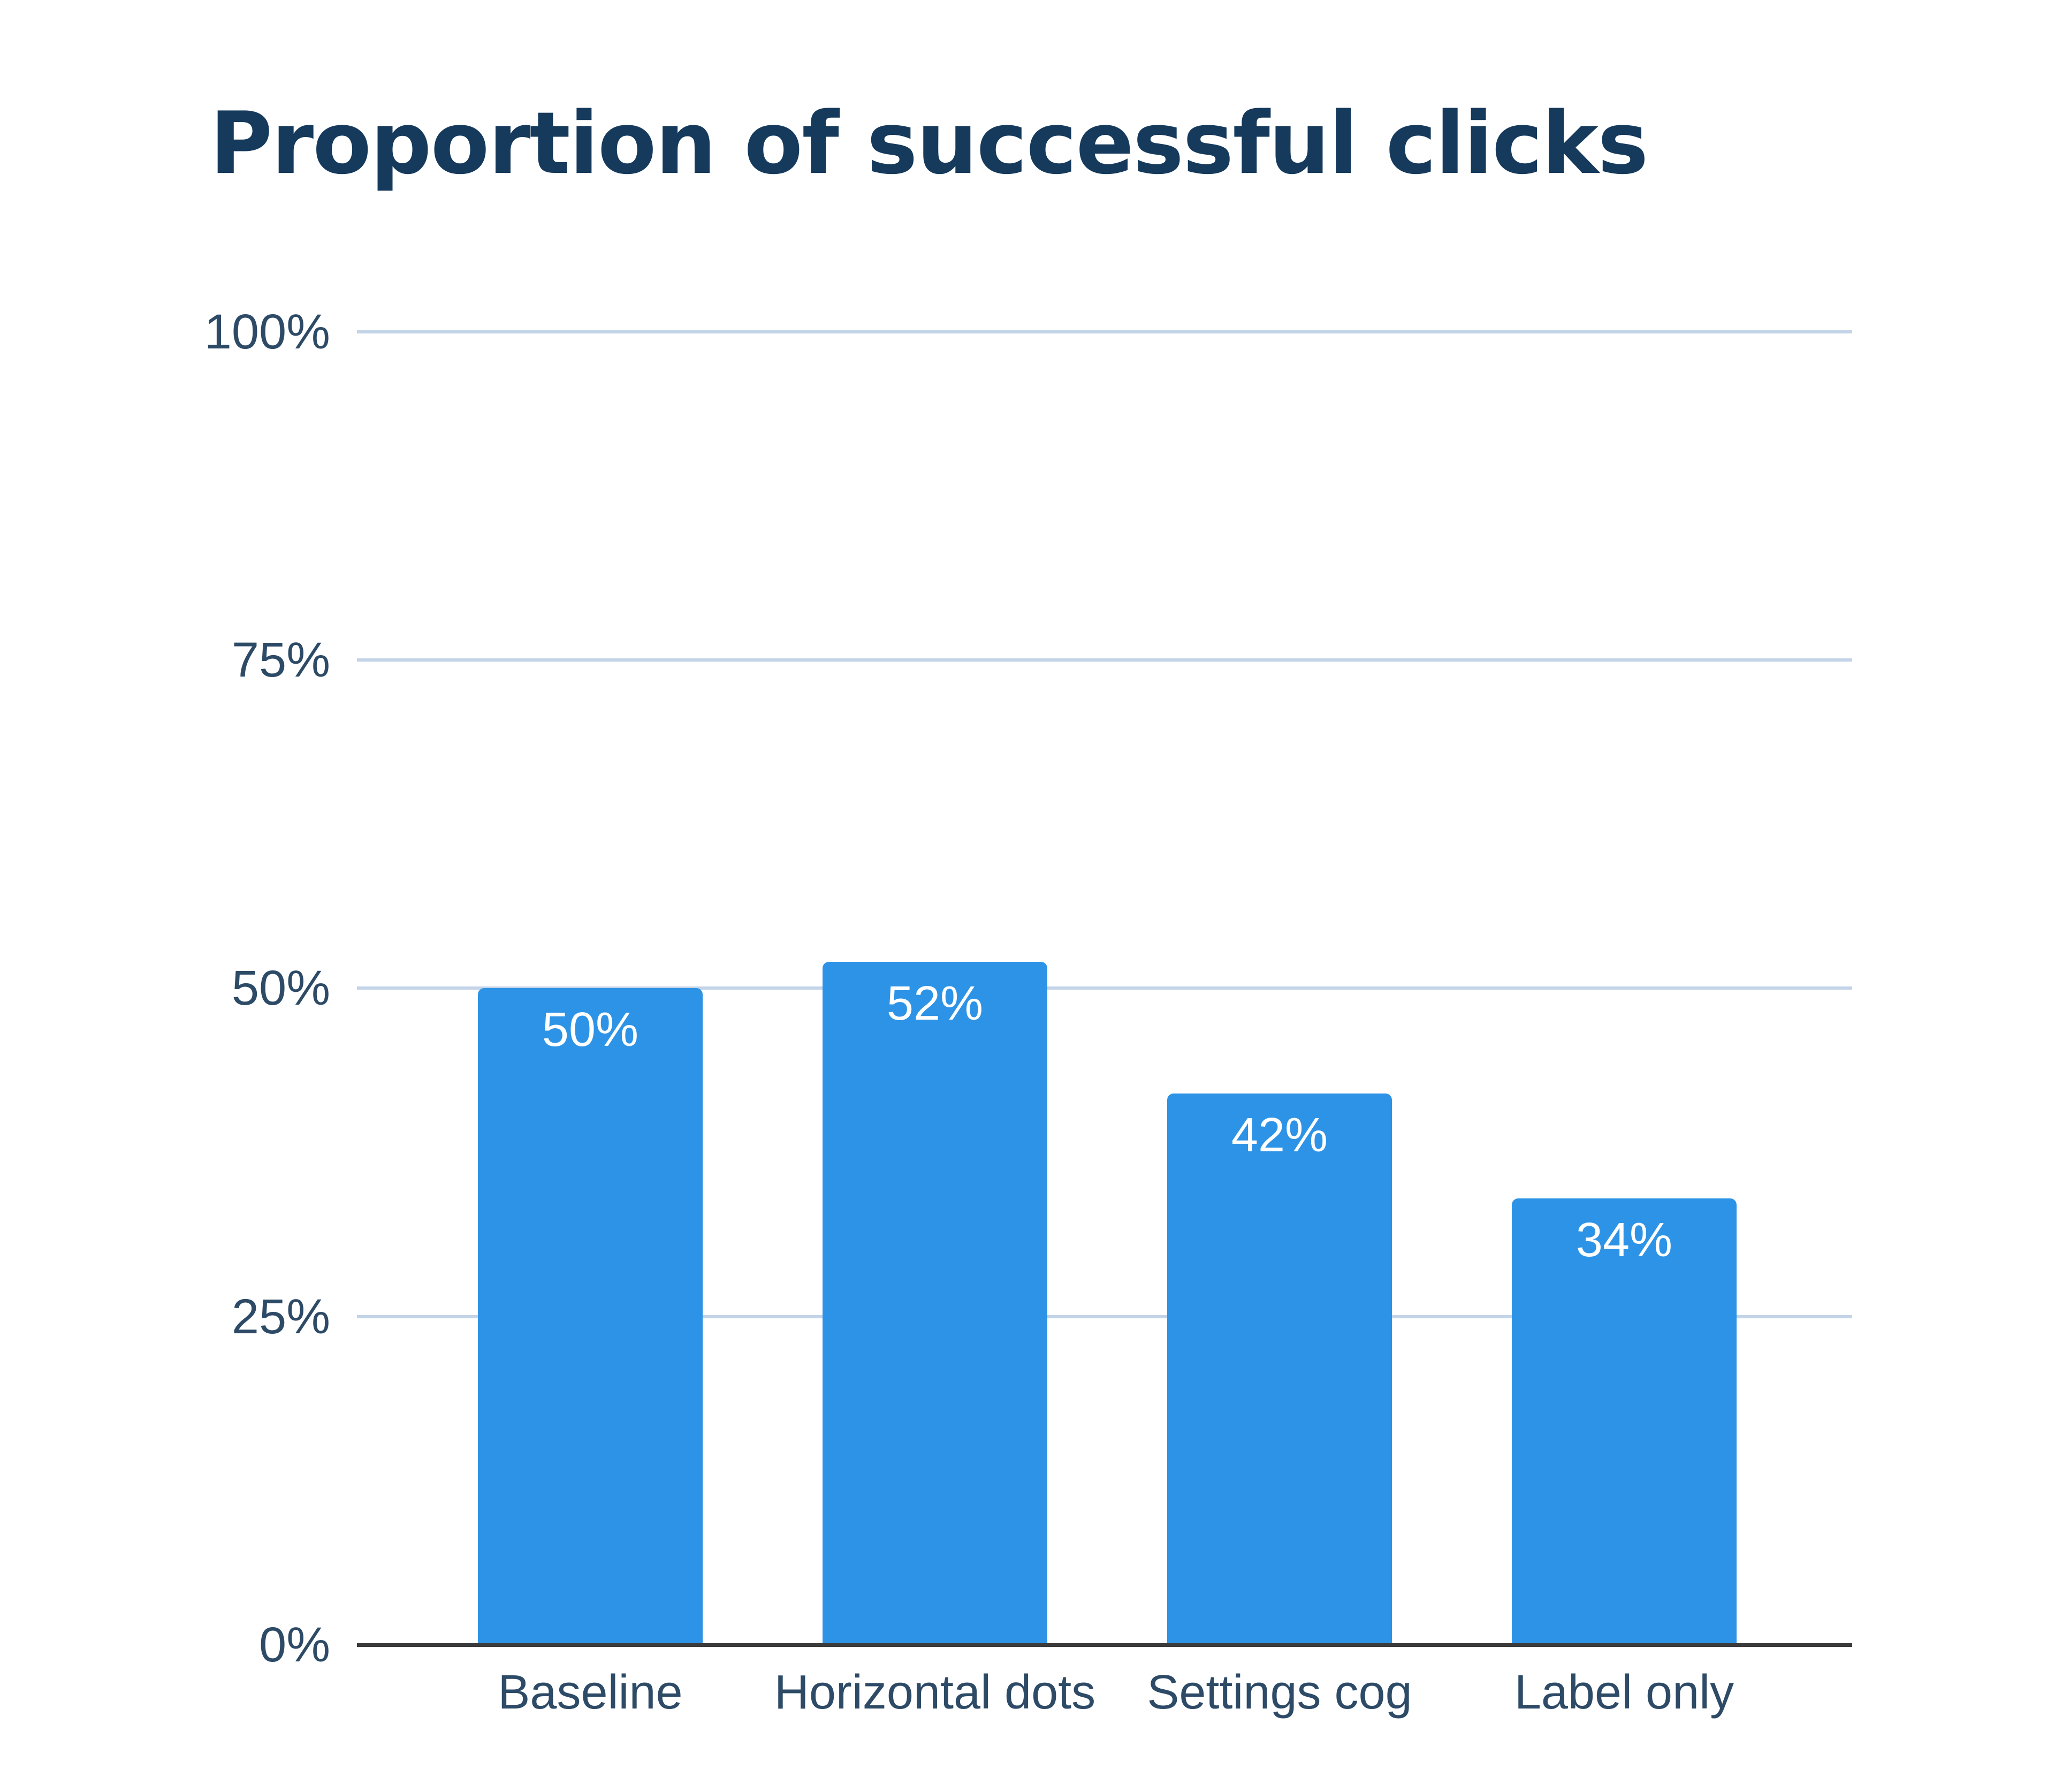 This screenshot has height=1792, width=2055. What do you see at coordinates (929, 143) in the screenshot?
I see `chart-title: Proportion of successful clicks` at bounding box center [929, 143].